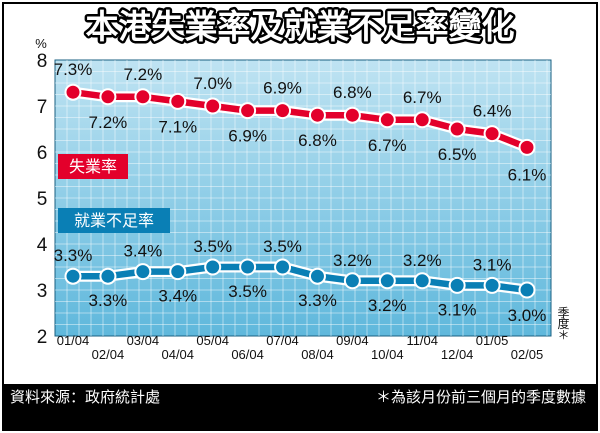 The width and height of the screenshot is (600, 433). I want to click on x-tick-label: 12/04, so click(457, 354).